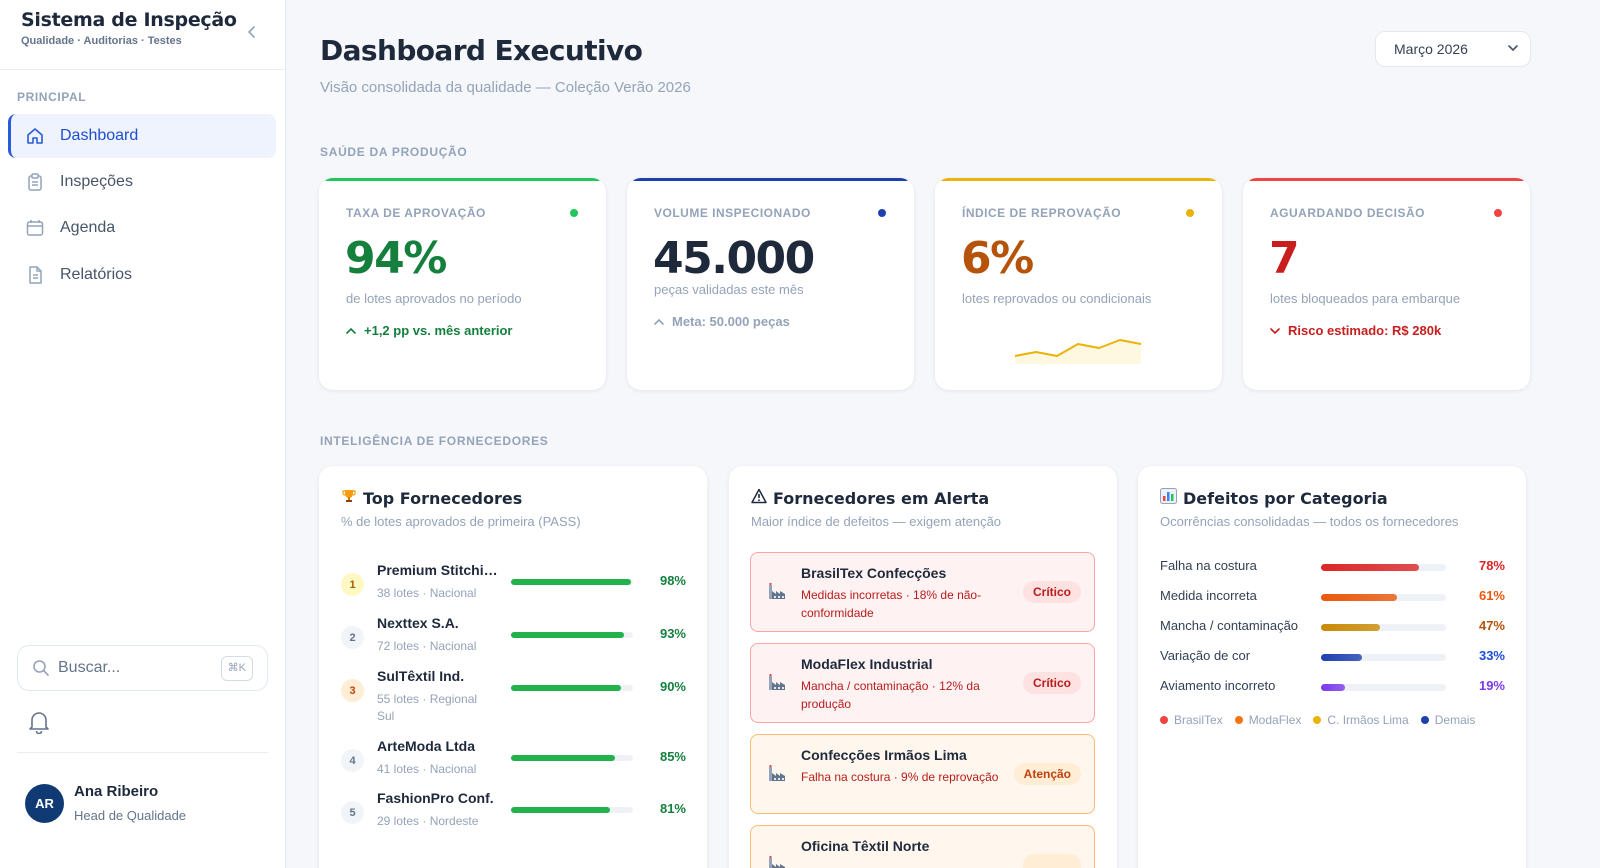  I want to click on alert-description: Falha na costura · 9% de reprovação, so click(900, 777).